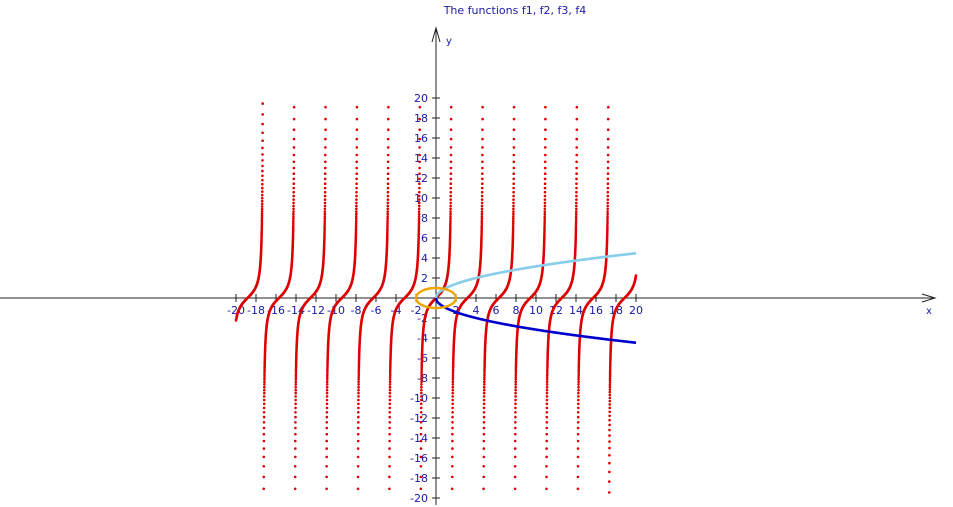 Image resolution: width=953 pixels, height=507 pixels. Describe the element at coordinates (424, 278) in the screenshot. I see `y-tick-label: 2` at that location.